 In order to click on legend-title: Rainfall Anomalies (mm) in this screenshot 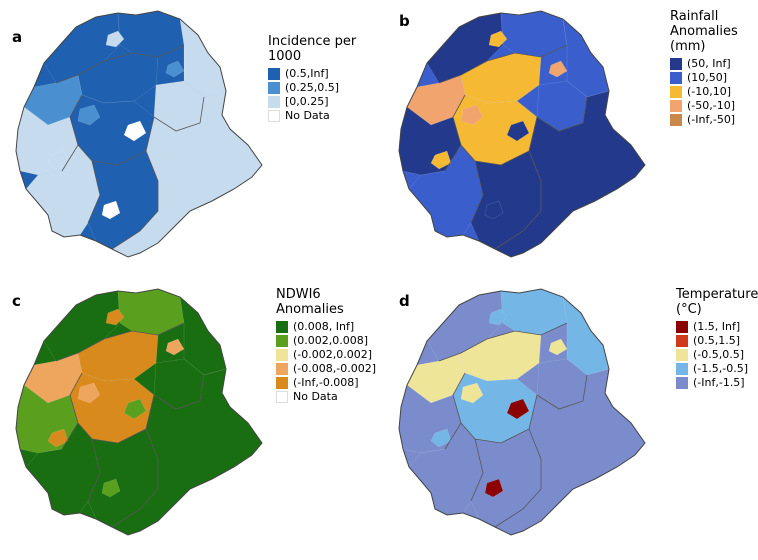, I will do `click(704, 31)`.